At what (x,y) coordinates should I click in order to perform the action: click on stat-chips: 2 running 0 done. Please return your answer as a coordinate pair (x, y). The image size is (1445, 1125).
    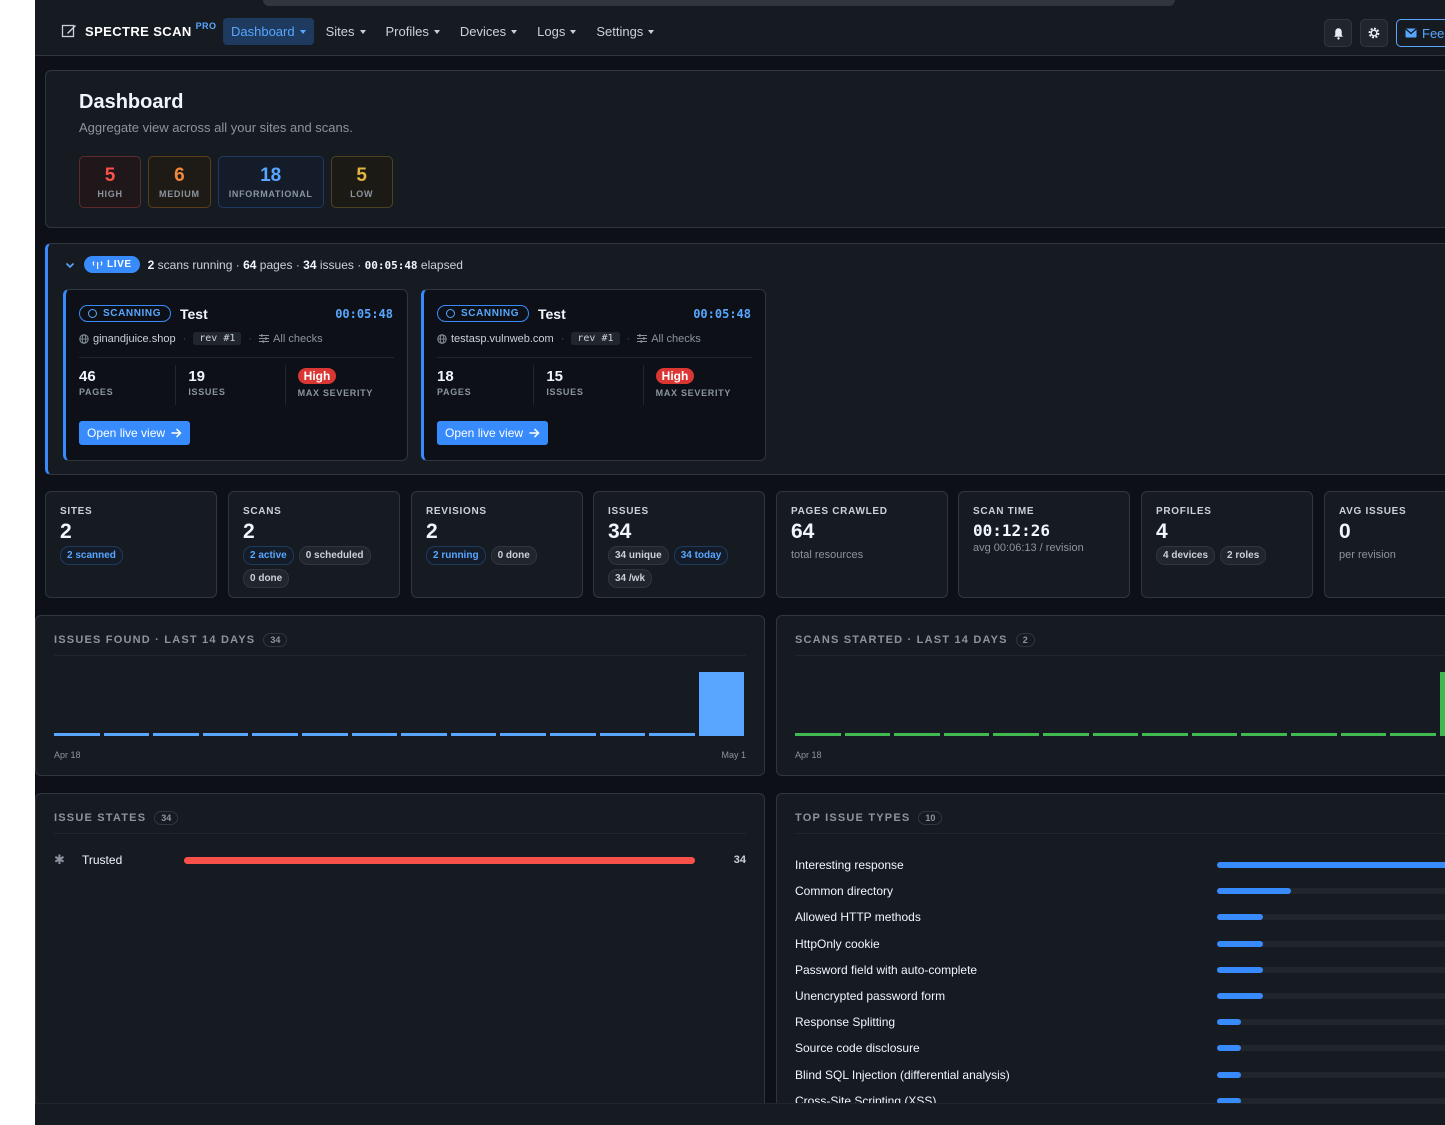
    Looking at the image, I should click on (500, 555).